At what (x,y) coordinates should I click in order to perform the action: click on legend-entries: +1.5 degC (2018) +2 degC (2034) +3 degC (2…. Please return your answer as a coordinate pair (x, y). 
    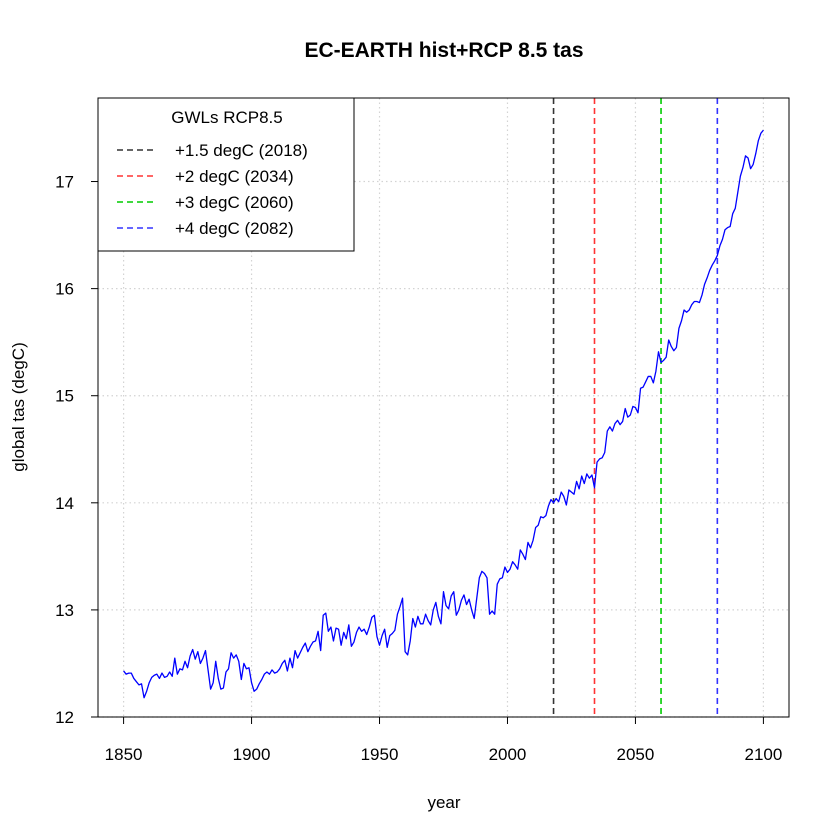
    Looking at the image, I should click on (212, 189).